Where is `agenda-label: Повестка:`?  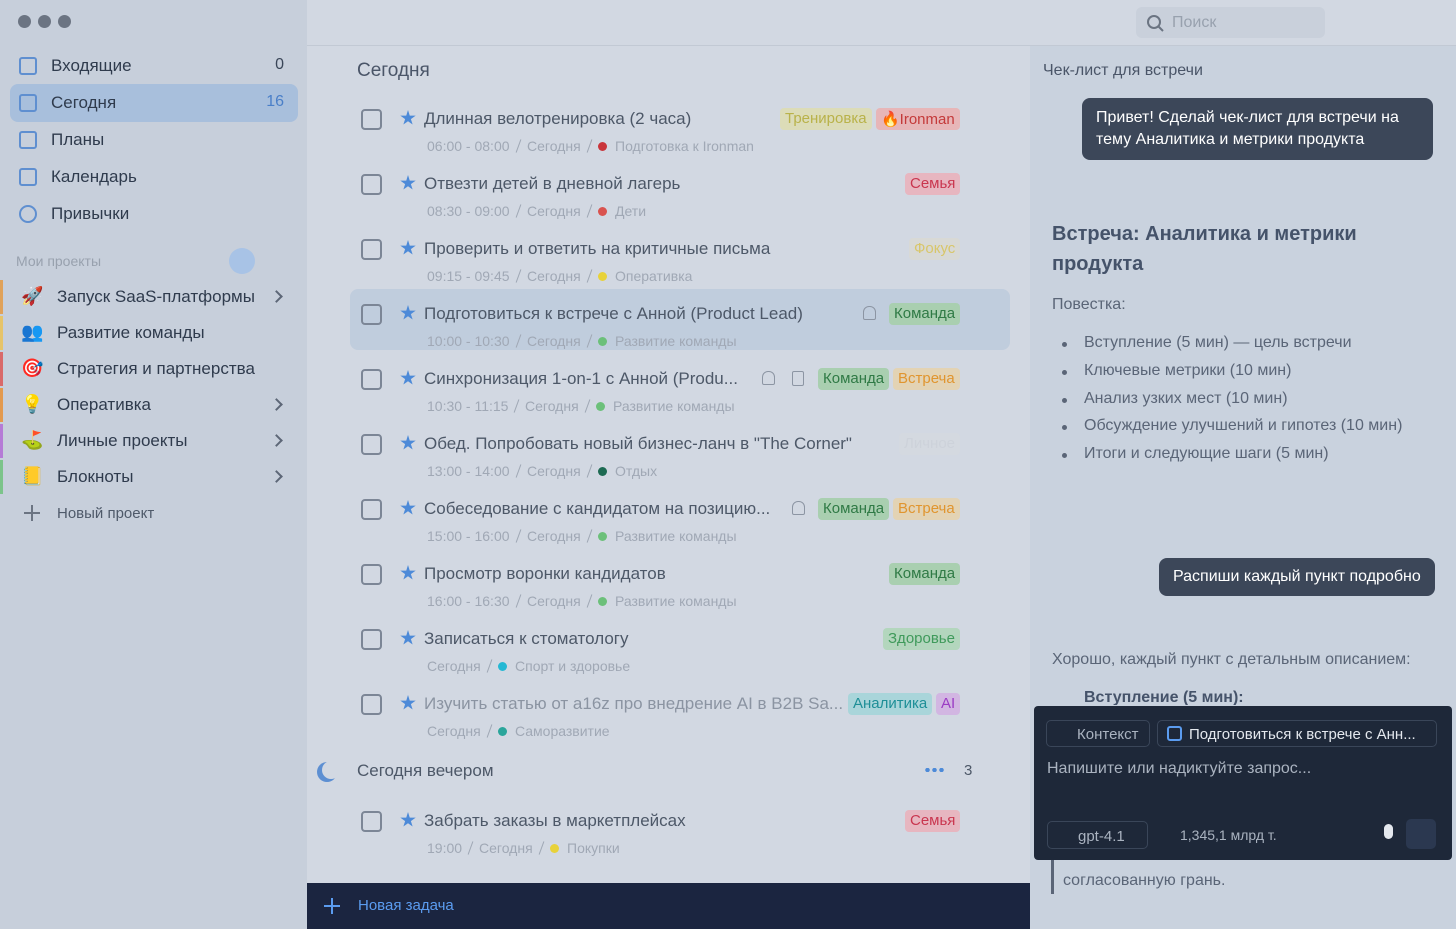
agenda-label: Повестка: is located at coordinates (1089, 304).